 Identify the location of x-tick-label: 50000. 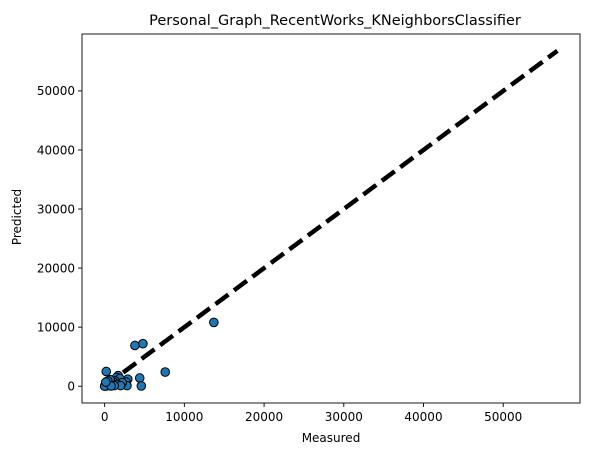
(503, 417).